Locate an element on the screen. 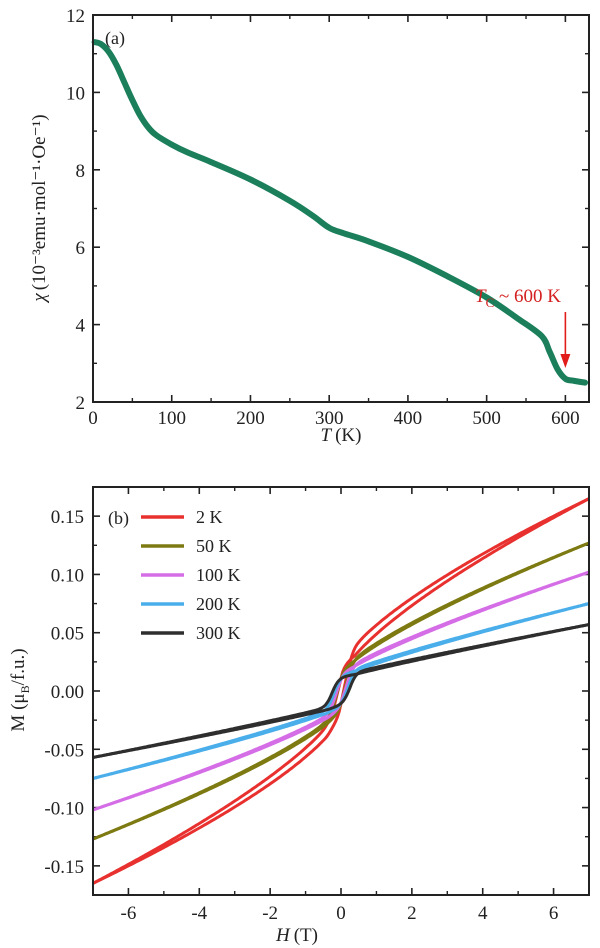  panel-b-x-tick-label: 0 is located at coordinates (341, 913).